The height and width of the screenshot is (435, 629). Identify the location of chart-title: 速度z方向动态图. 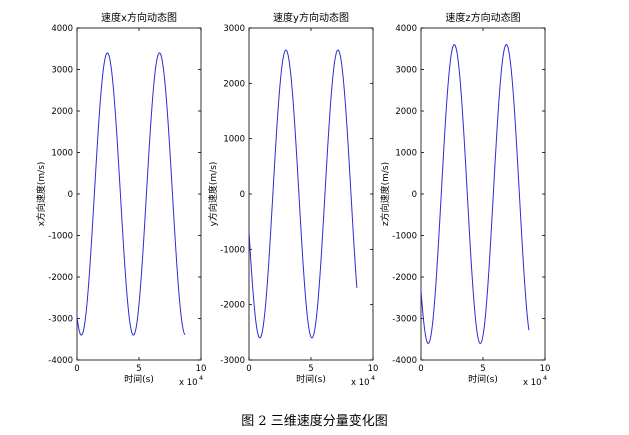
(482, 17).